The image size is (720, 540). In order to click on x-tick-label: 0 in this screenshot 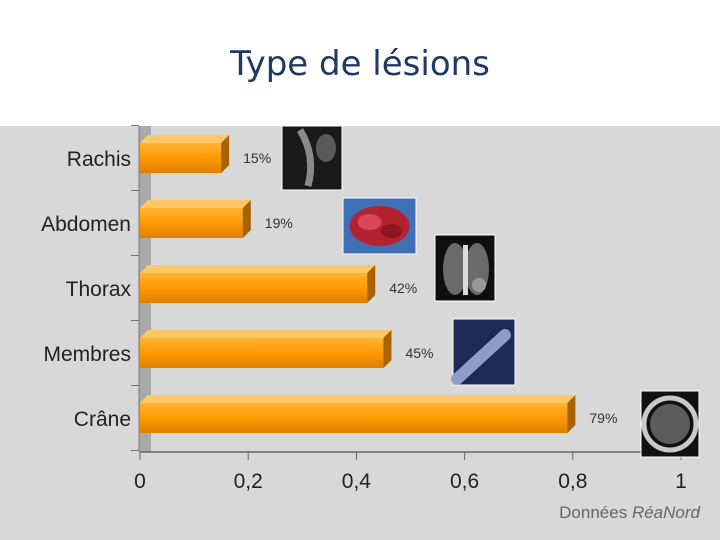, I will do `click(140, 481)`.